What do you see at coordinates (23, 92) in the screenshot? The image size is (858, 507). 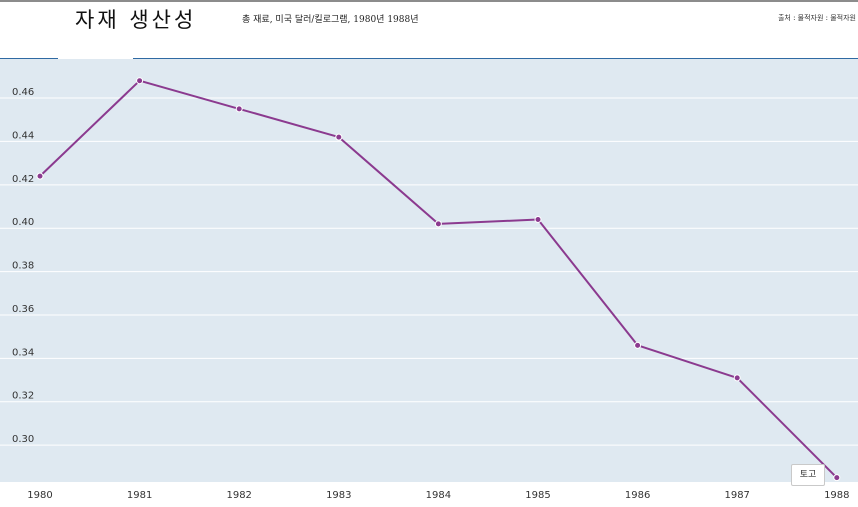 I see `y-tick-label: 0.46` at bounding box center [23, 92].